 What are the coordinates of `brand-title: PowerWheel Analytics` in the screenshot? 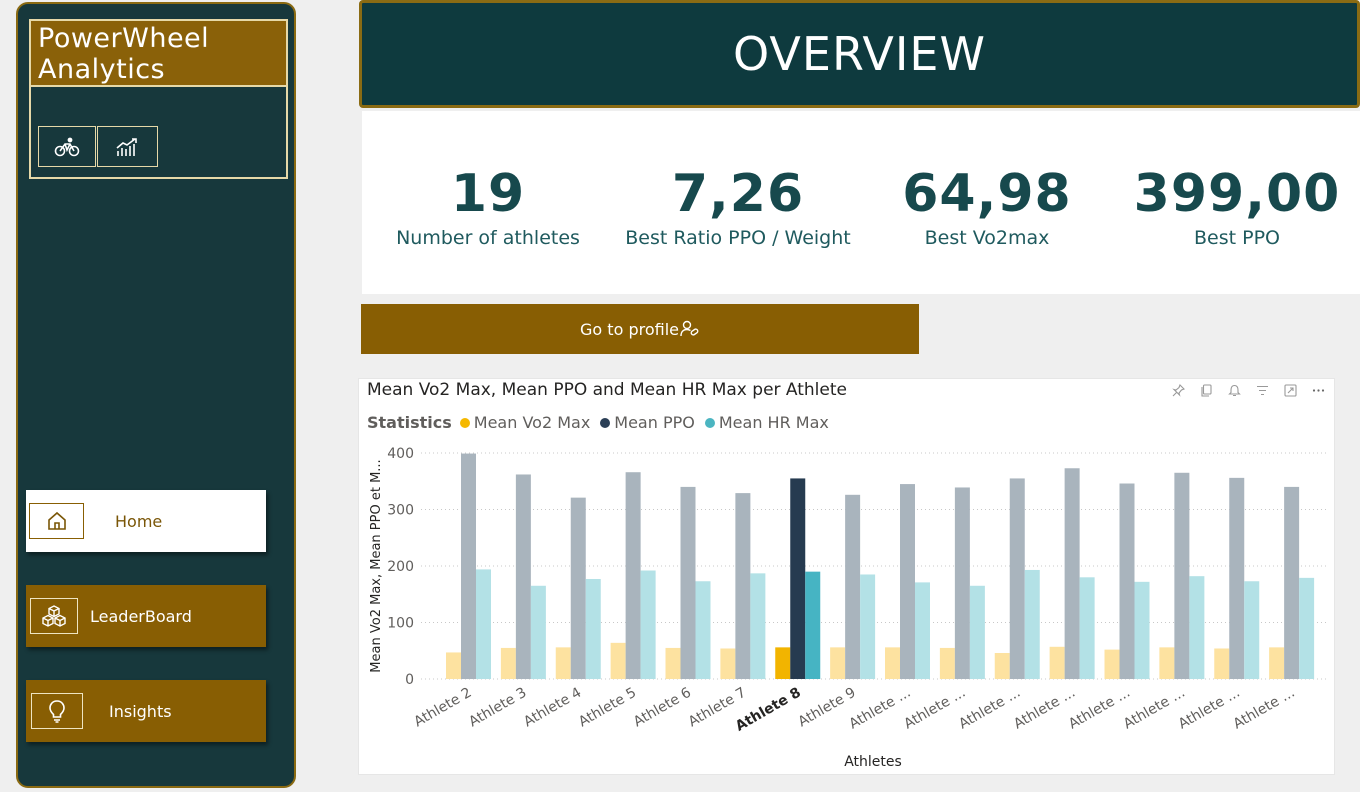 It's located at (158, 54).